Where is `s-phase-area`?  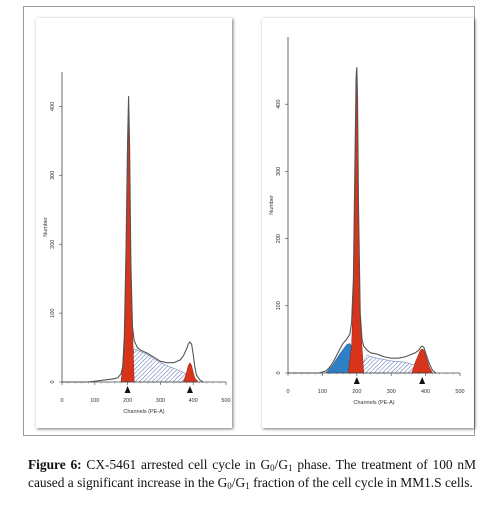
s-phase-area is located at coordinates (159, 365).